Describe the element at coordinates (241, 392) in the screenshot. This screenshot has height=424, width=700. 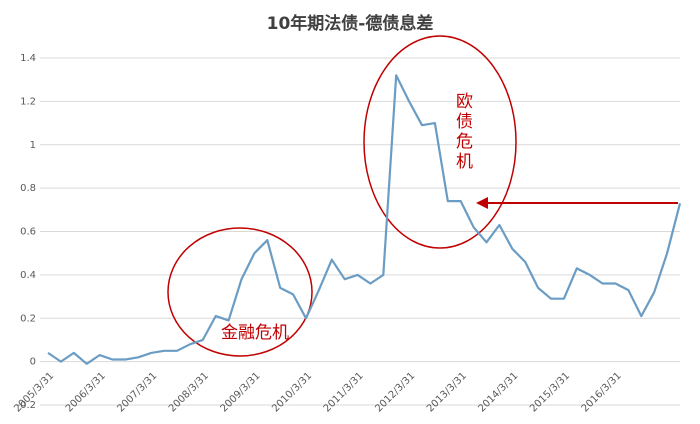
I see `x-tick-label: 2009/3/31` at that location.